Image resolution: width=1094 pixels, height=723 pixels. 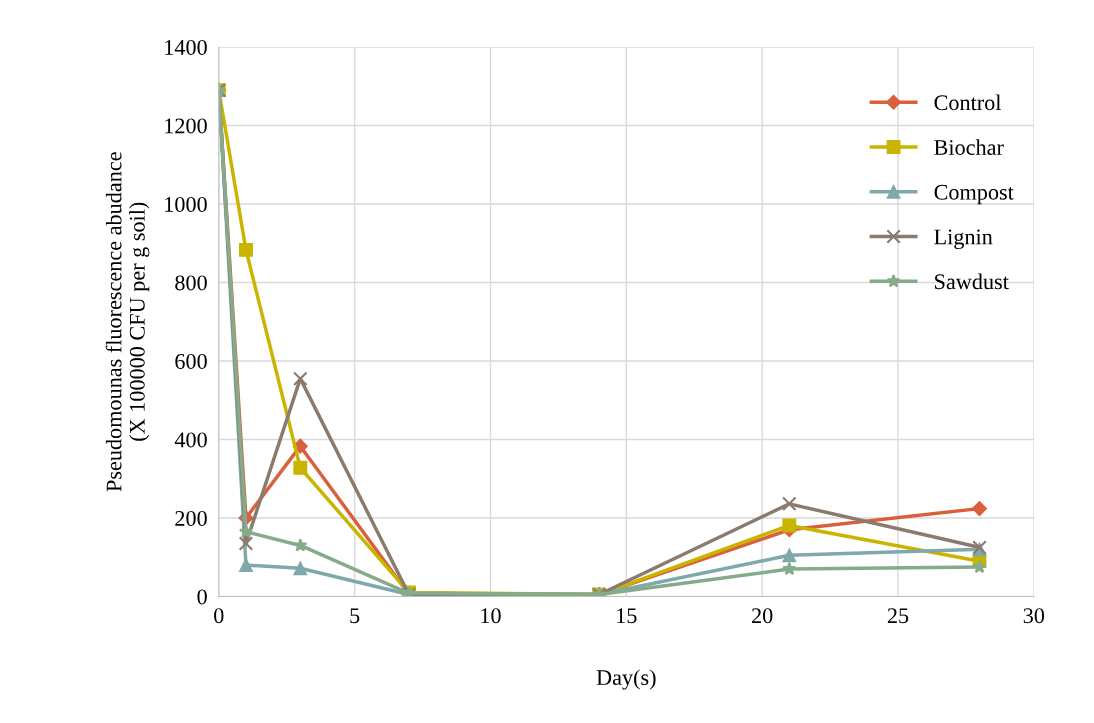 I want to click on x-tick-label: 20, so click(x=762, y=616).